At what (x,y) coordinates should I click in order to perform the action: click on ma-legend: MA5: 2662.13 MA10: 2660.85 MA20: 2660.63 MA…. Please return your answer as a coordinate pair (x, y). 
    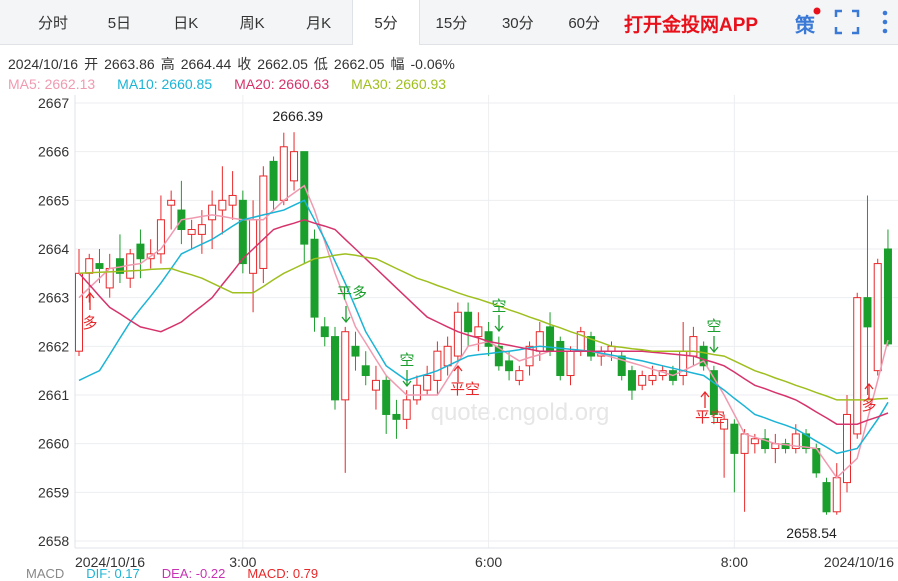
    Looking at the image, I should click on (238, 84).